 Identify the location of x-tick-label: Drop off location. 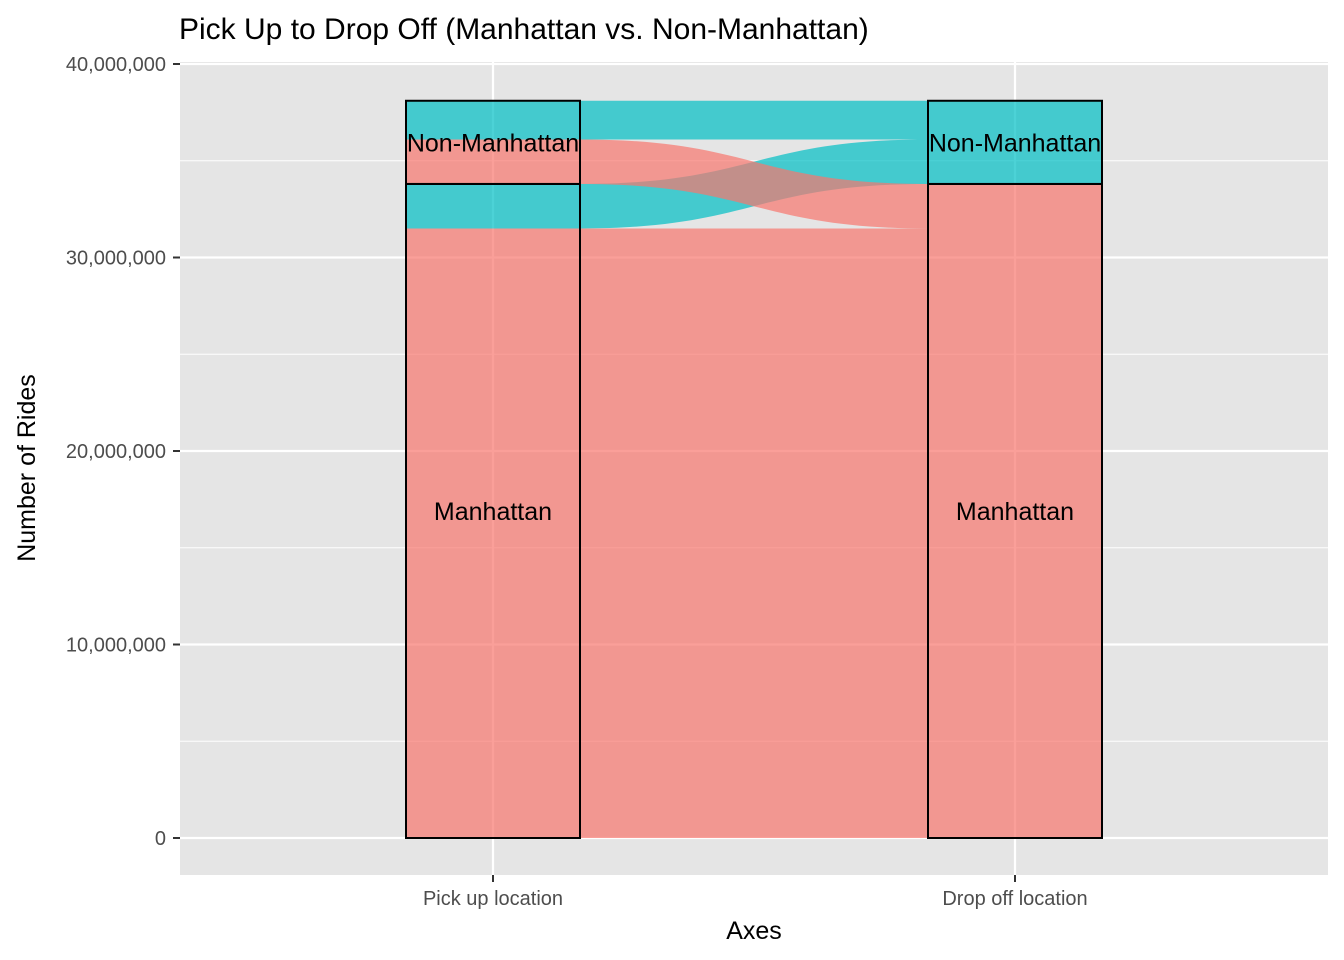
(1014, 899).